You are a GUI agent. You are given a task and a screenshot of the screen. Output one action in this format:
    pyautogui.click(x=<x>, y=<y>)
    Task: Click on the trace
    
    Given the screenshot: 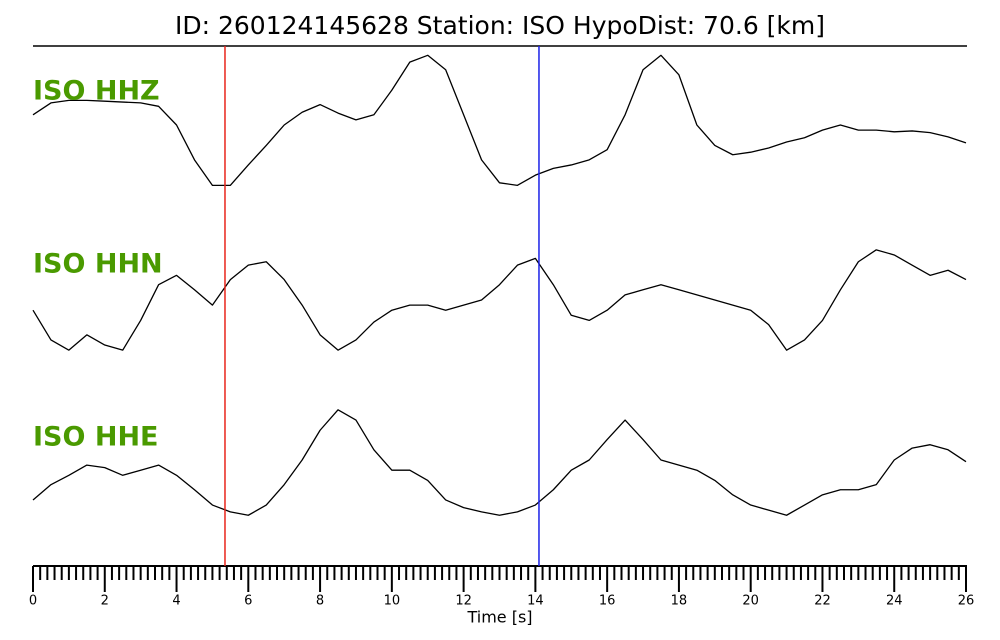 What is the action you would take?
    pyautogui.click(x=499, y=300)
    